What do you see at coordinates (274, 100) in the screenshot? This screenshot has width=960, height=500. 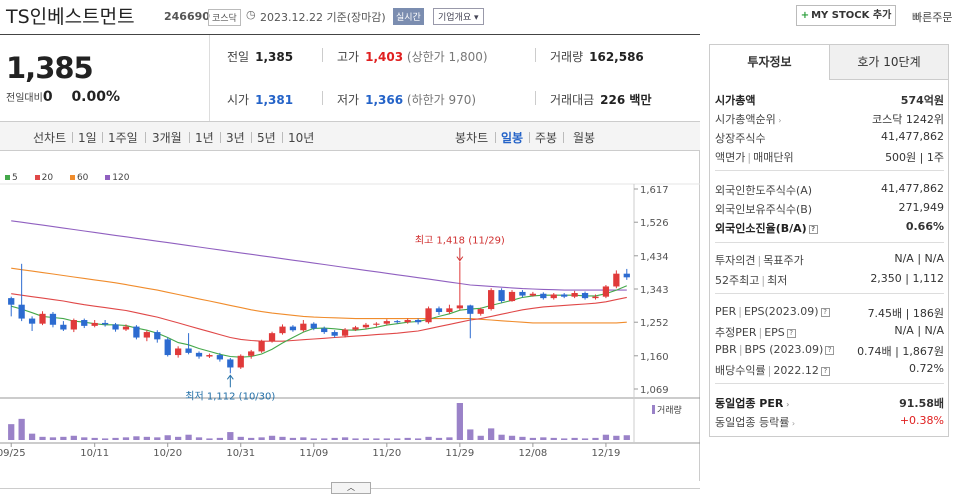 I see `open-value: 1,381` at bounding box center [274, 100].